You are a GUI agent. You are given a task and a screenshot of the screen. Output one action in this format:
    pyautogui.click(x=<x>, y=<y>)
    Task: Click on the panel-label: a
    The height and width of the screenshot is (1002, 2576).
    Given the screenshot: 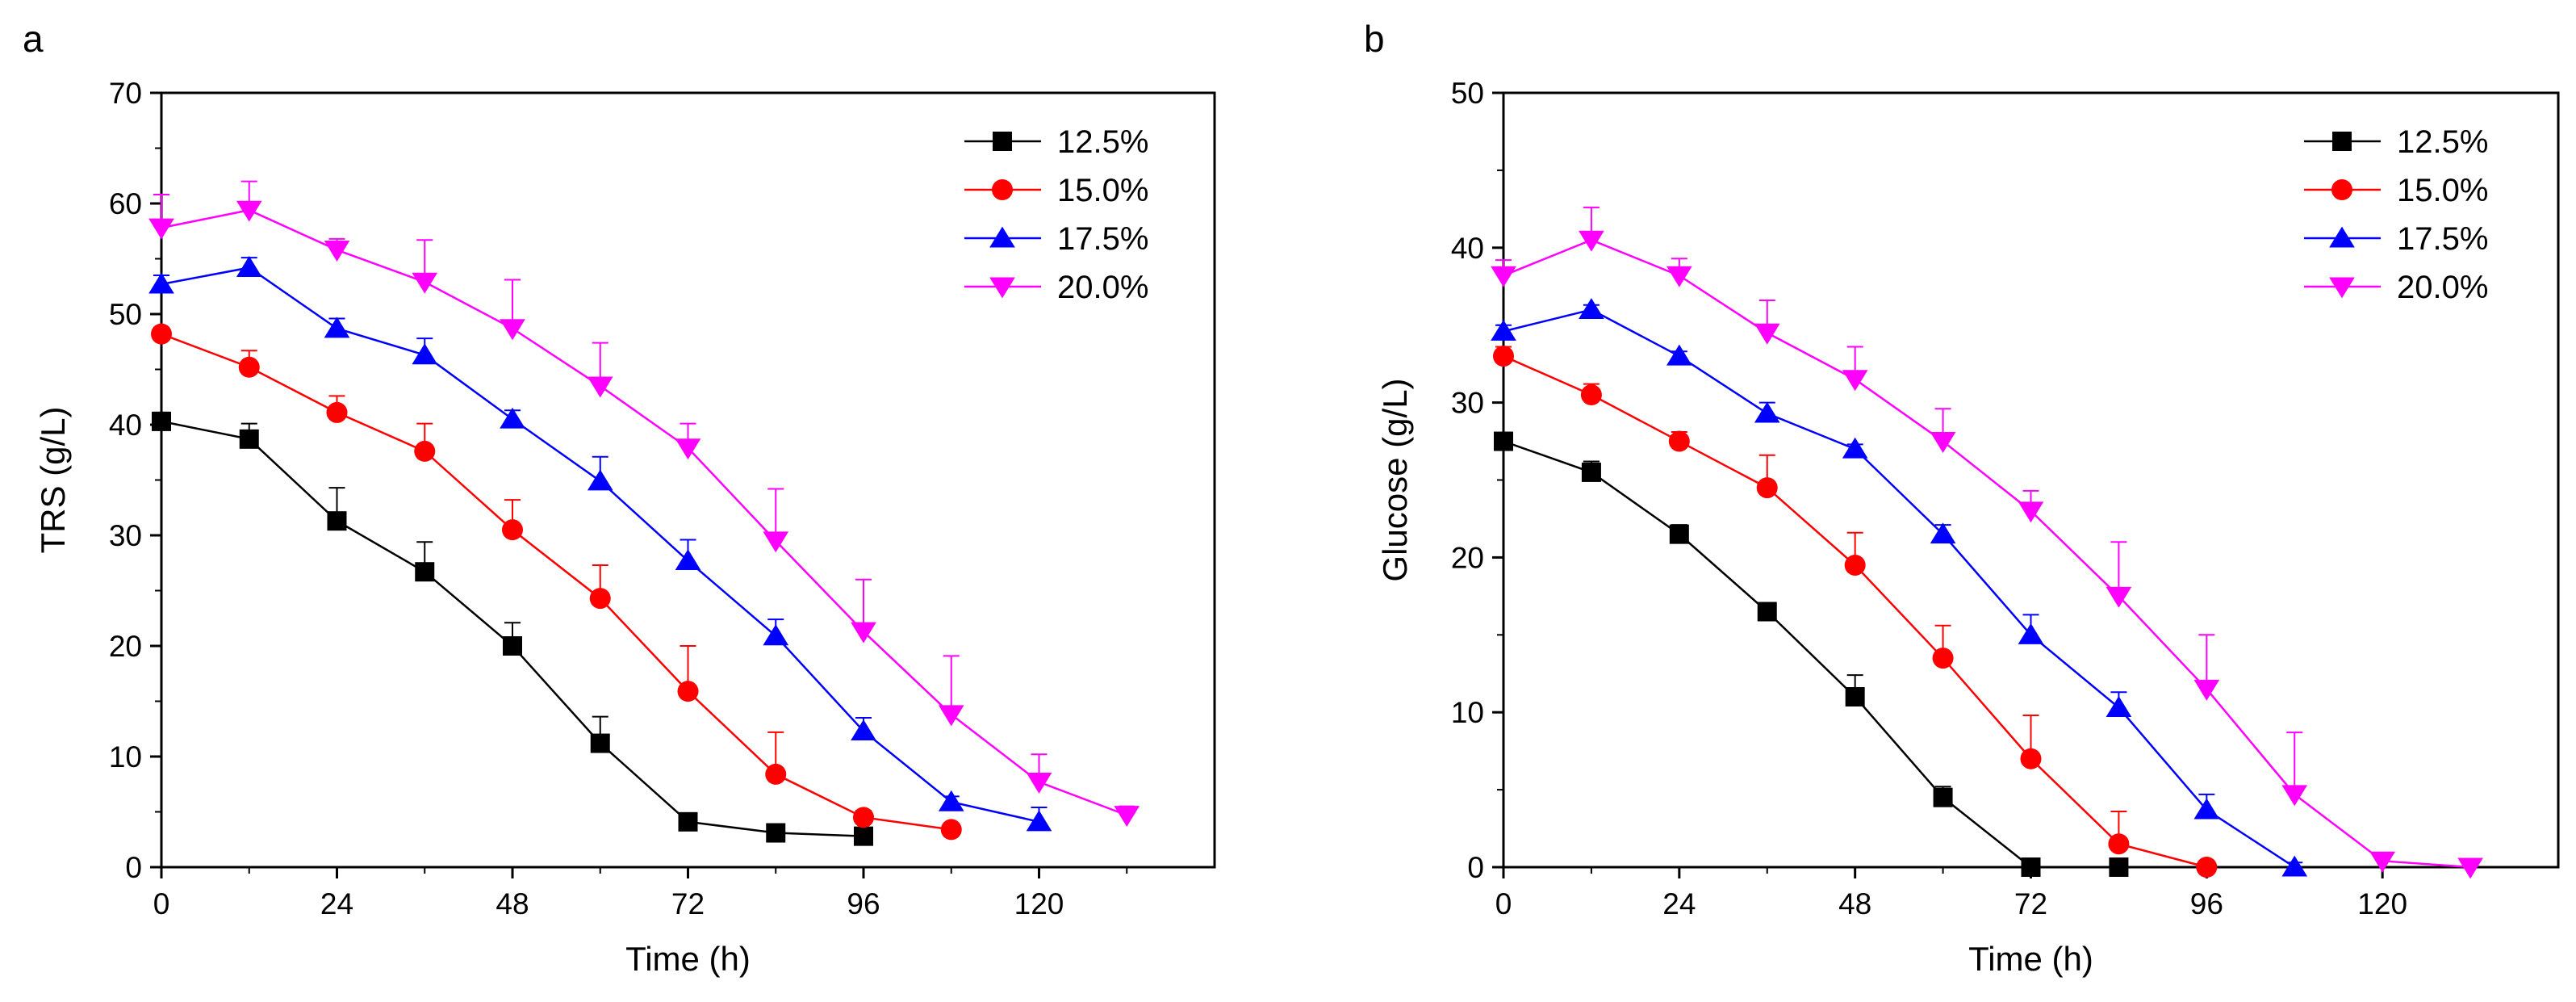 What is the action you would take?
    pyautogui.click(x=33, y=39)
    